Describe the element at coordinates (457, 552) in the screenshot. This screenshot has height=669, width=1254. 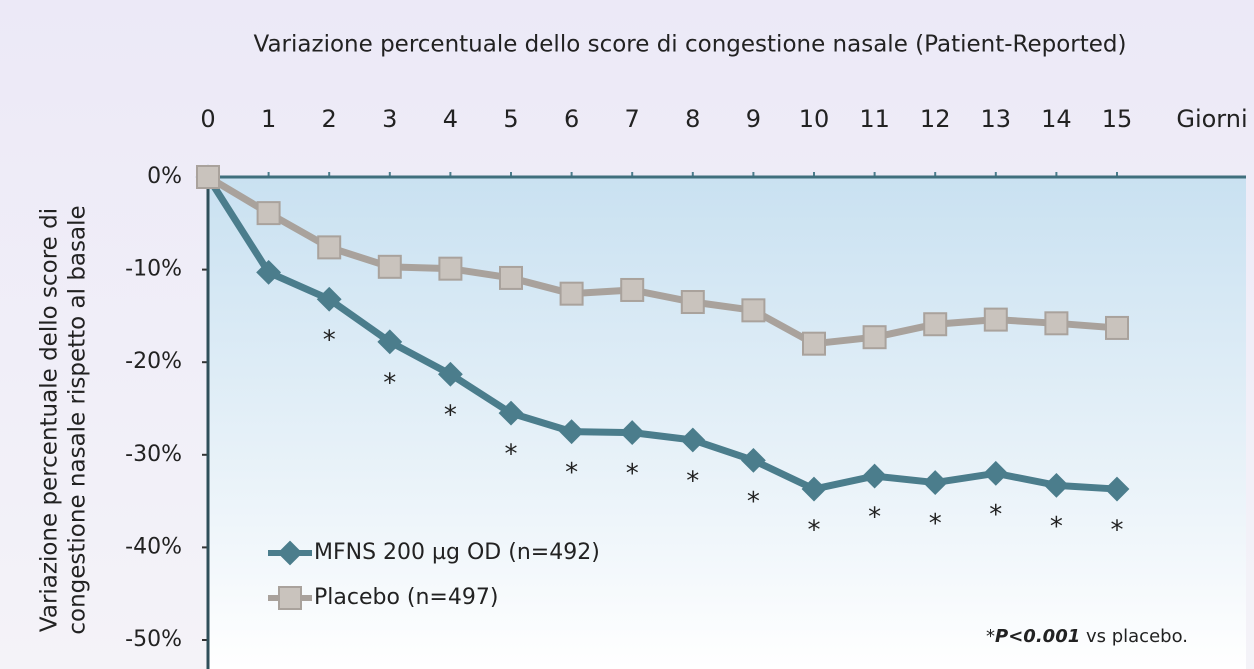
I see `legend-label: MFNS 200 µg OD (n=492)` at that location.